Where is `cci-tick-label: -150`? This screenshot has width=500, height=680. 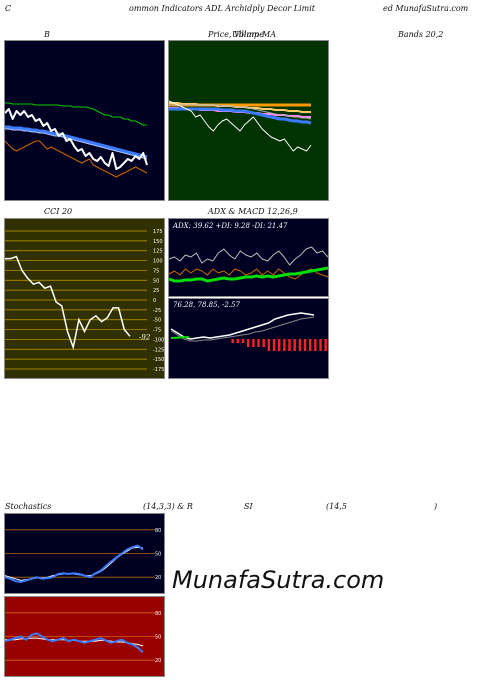 cci-tick-label: -150 is located at coordinates (158, 360).